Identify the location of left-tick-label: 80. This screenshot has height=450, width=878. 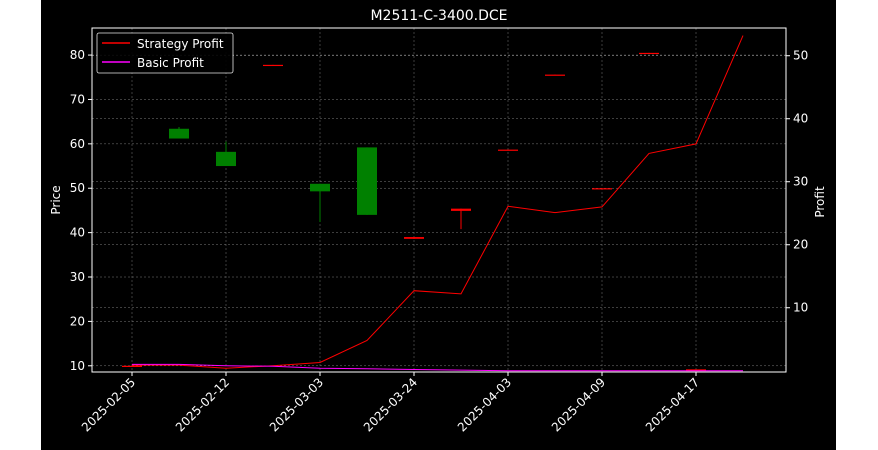
(77, 55).